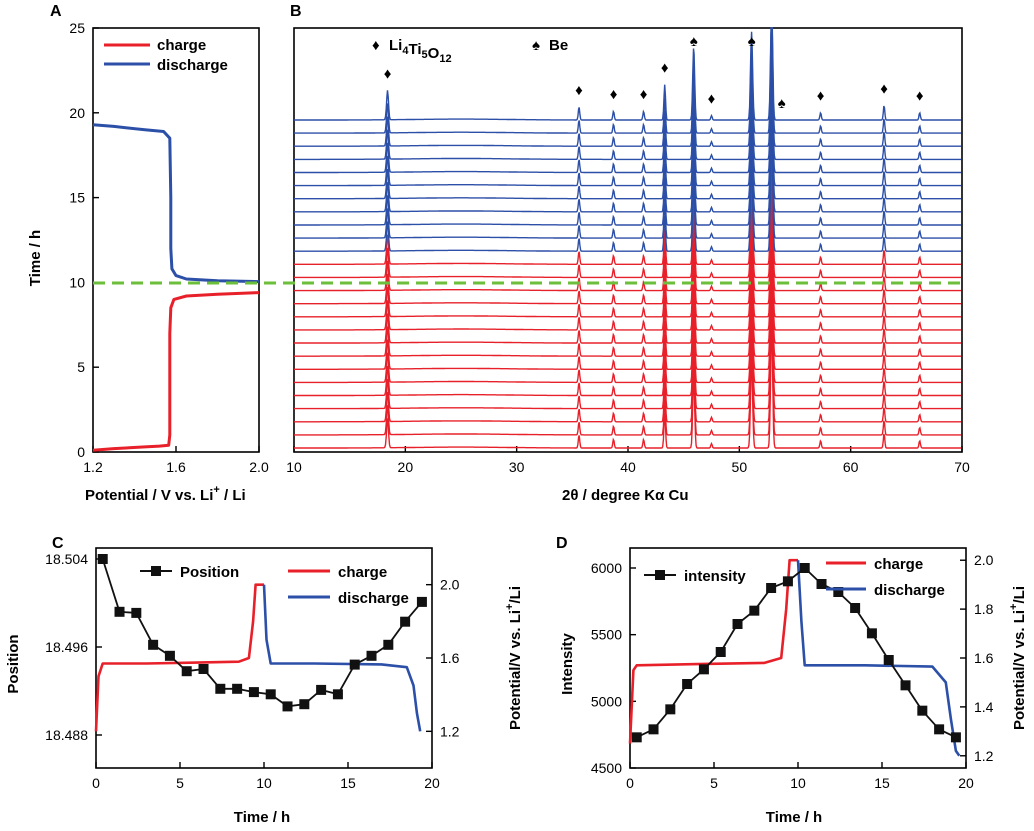 The height and width of the screenshot is (831, 1034). I want to click on panel-d-right-ytick-label: 2.0, so click(984, 560).